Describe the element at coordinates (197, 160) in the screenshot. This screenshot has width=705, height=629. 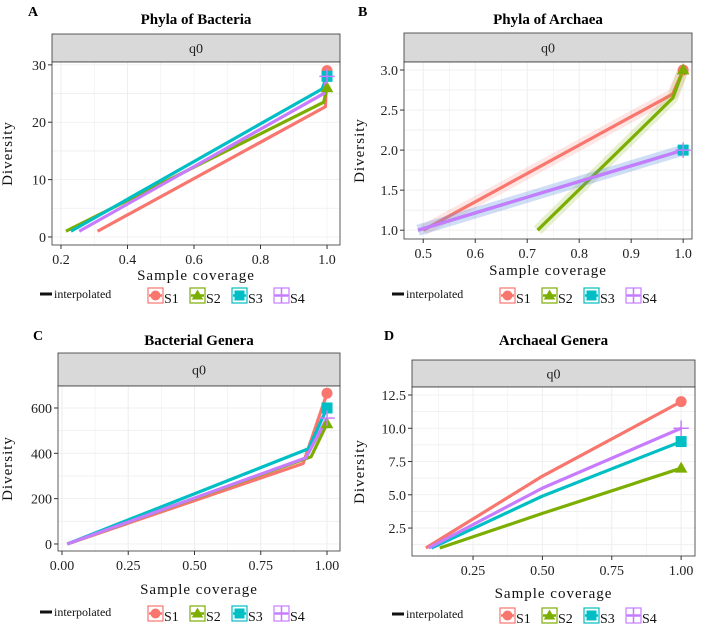
I see `series-line-s2` at that location.